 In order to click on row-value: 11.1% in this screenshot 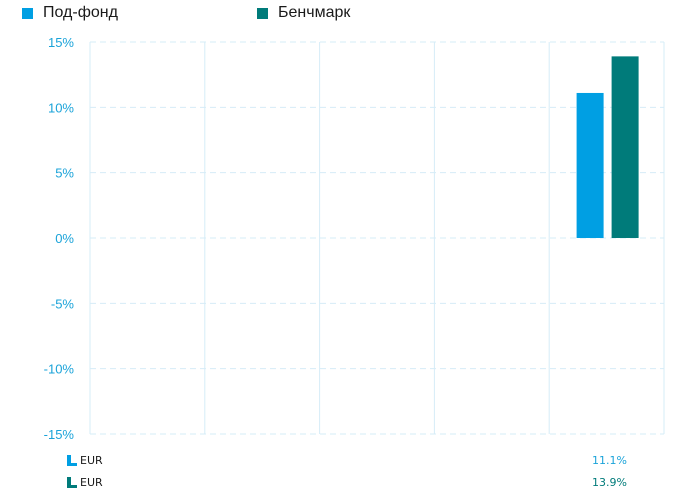, I will do `click(609, 460)`.